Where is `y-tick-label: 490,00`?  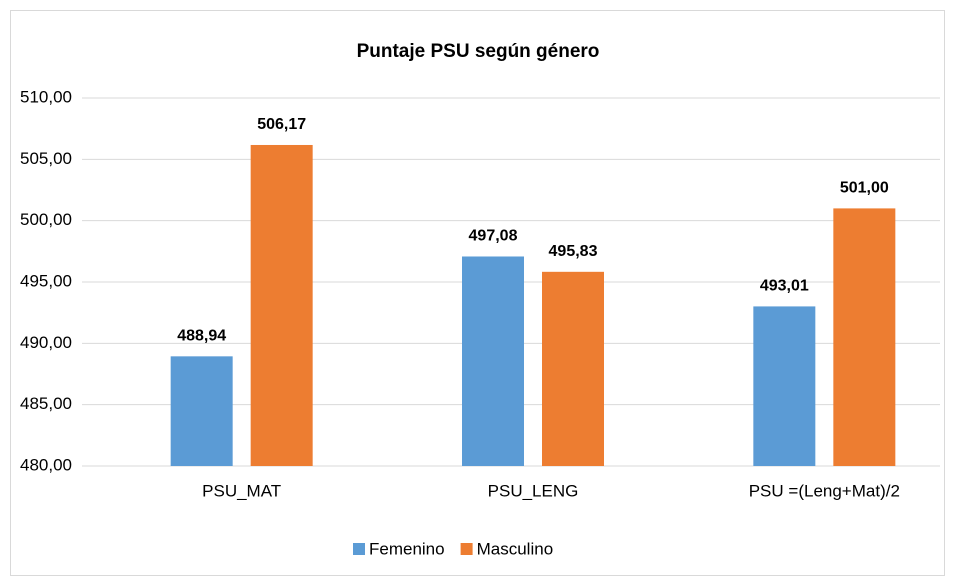 y-tick-label: 490,00 is located at coordinates (46, 342).